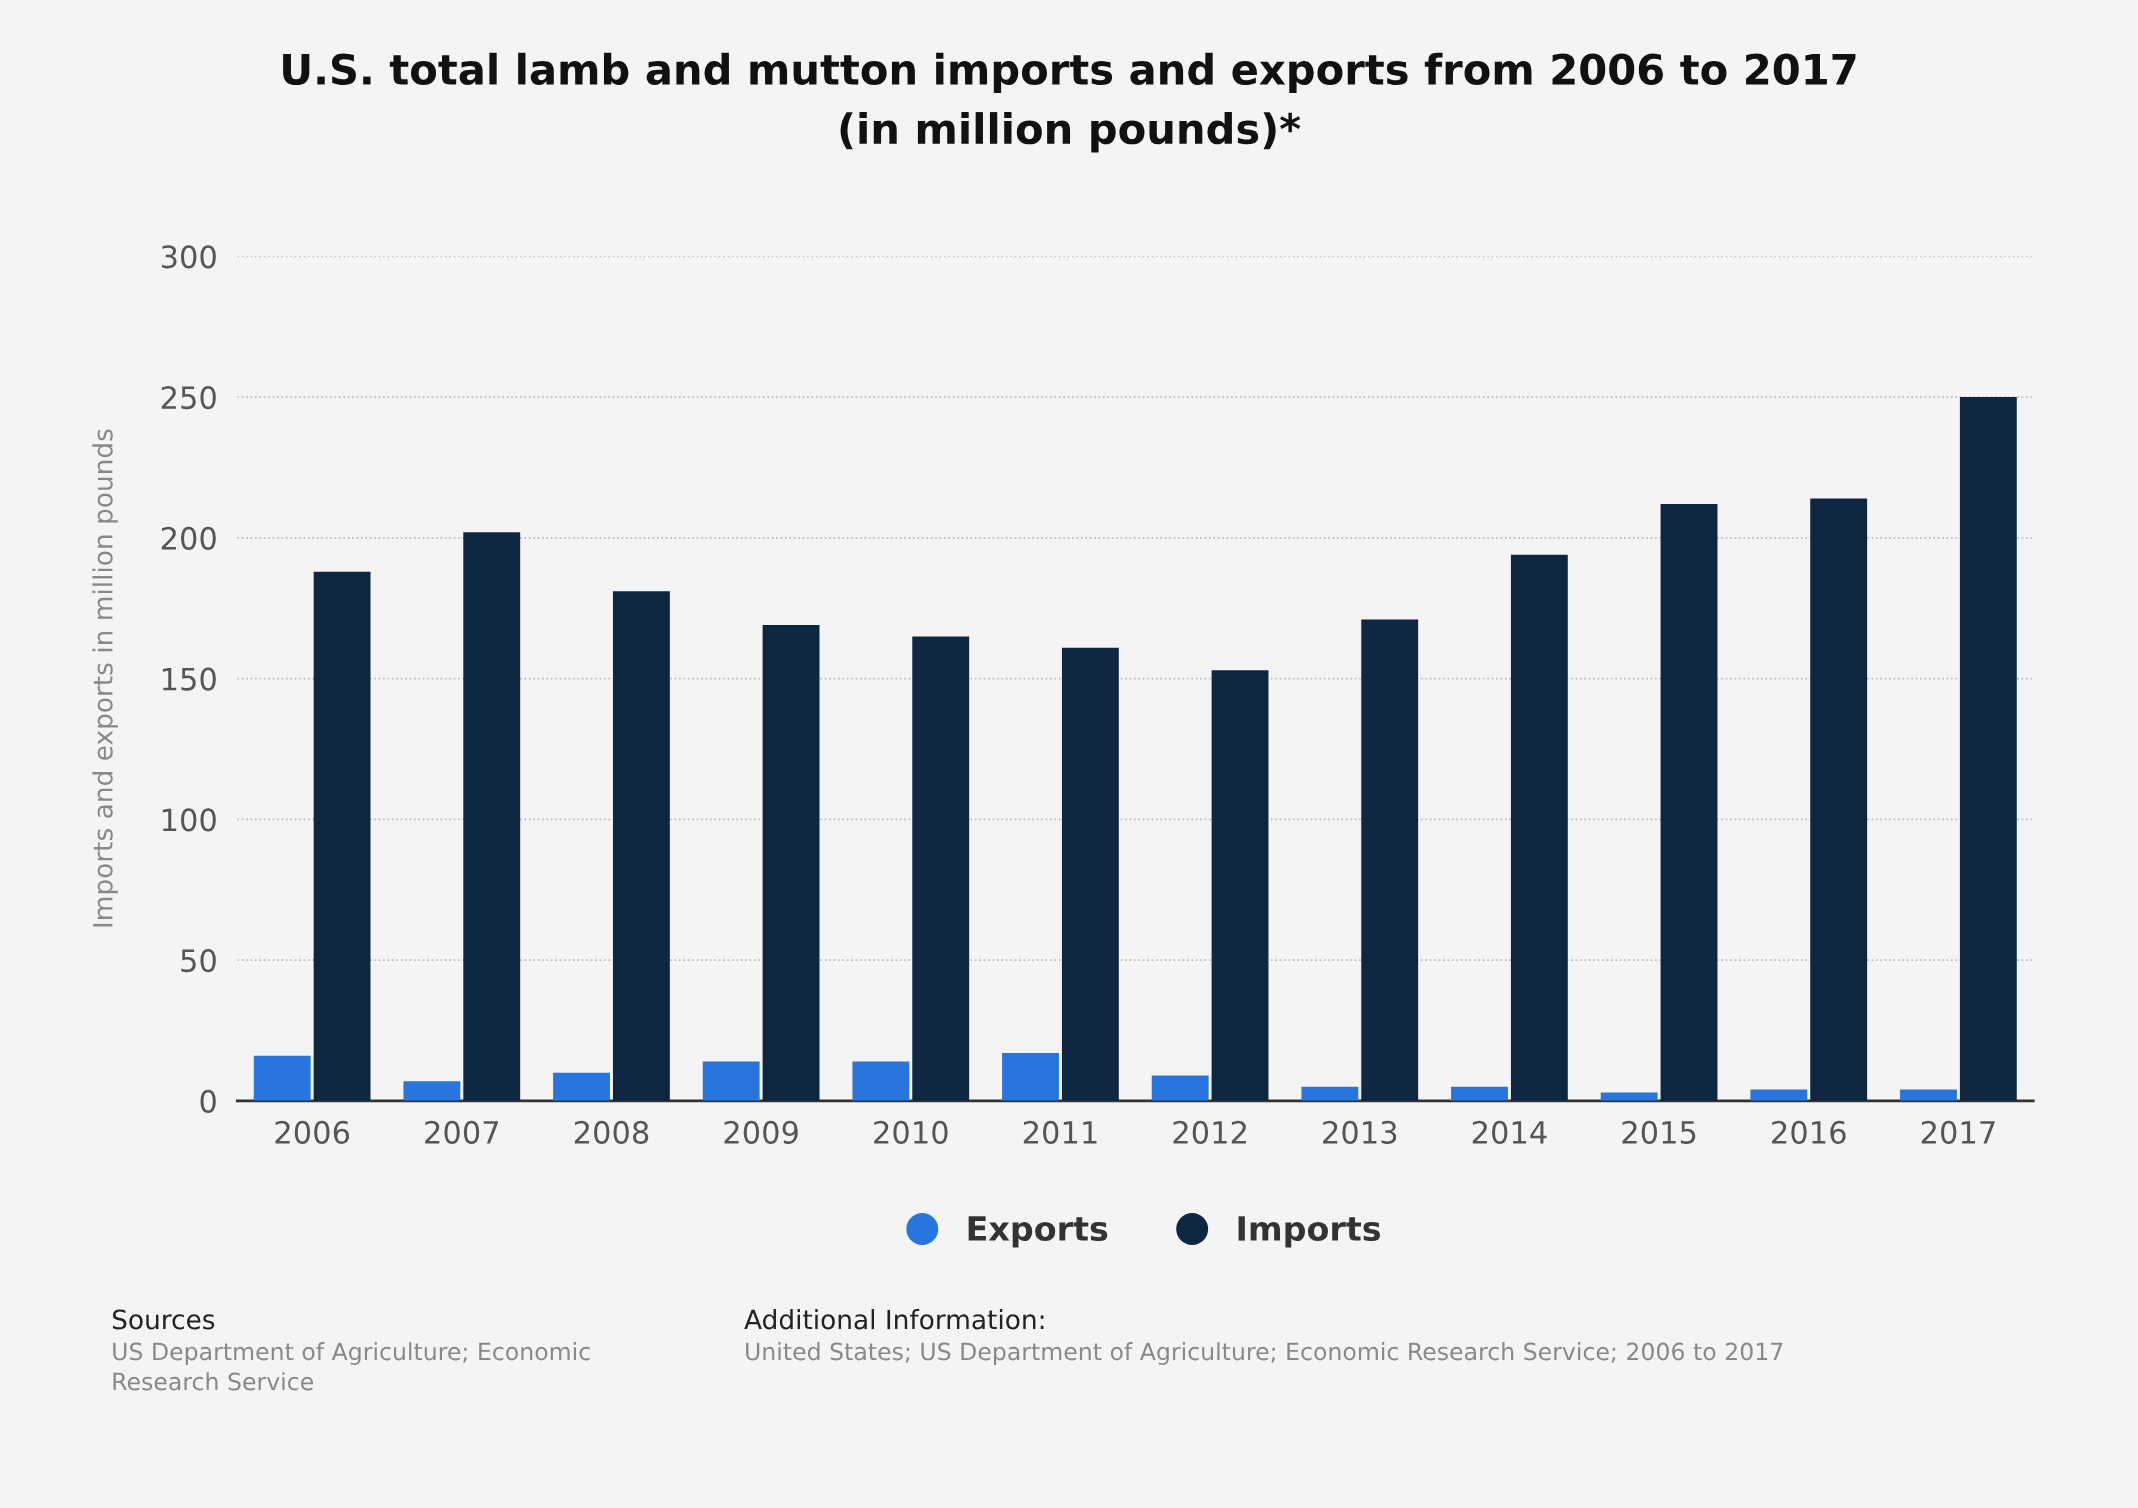  What do you see at coordinates (198, 961) in the screenshot?
I see `y-tick-label: 50` at bounding box center [198, 961].